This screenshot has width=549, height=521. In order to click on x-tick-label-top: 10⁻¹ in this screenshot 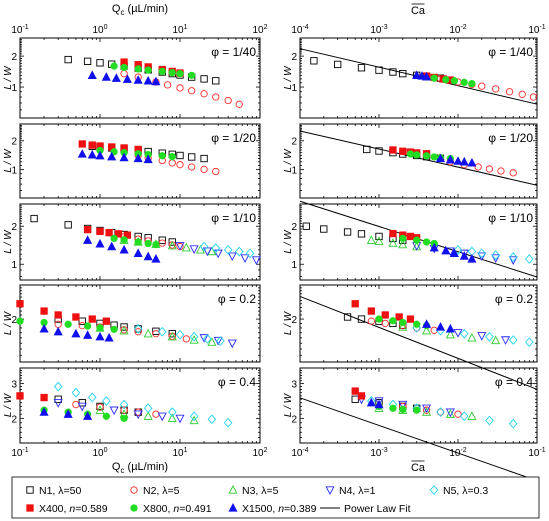, I will do `click(19, 30)`.